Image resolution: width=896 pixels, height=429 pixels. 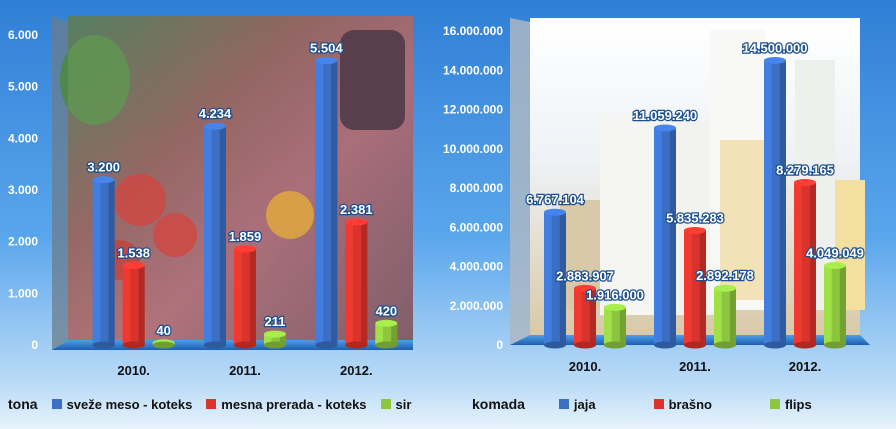 I want to click on data-label: 5.504, so click(x=326, y=48).